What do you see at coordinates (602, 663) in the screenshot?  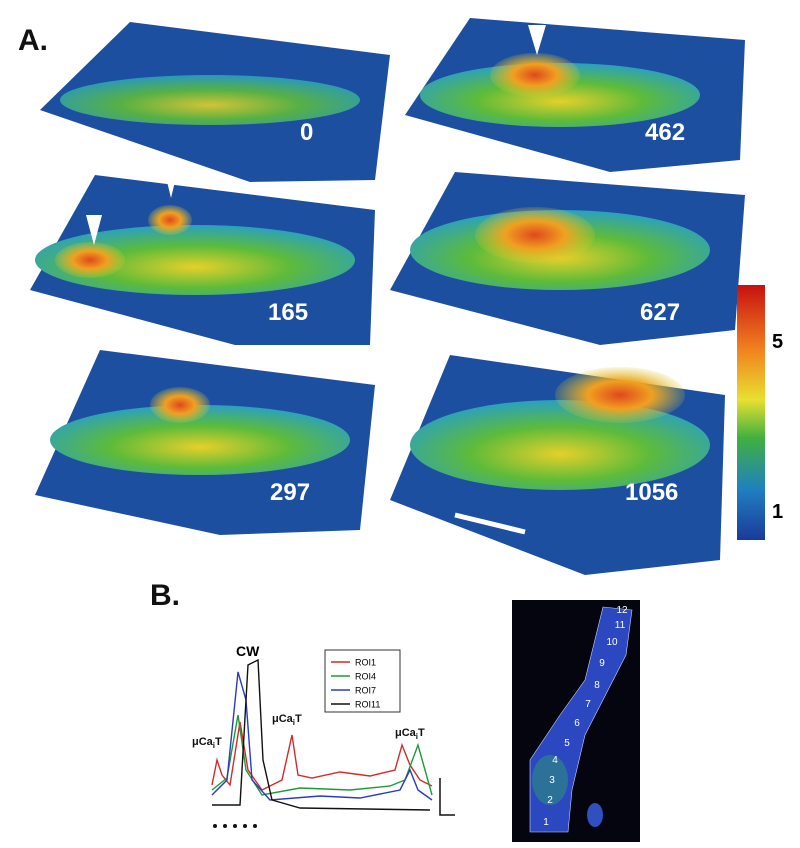 I see `roi-number: 9` at bounding box center [602, 663].